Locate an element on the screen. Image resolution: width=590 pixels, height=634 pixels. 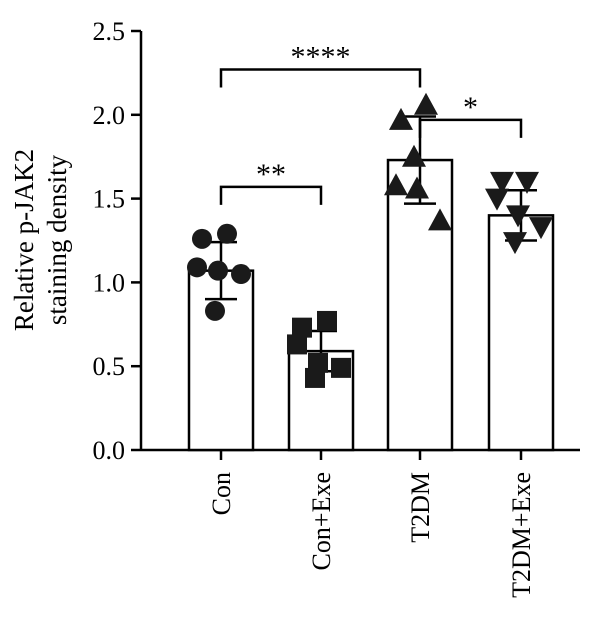
y-tick-label: 0.0 is located at coordinates (109, 450).